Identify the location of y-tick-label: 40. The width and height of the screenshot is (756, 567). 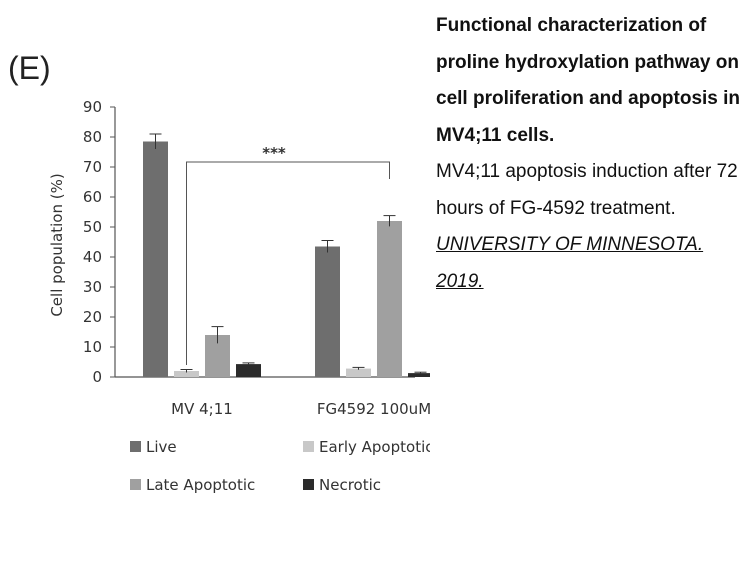
(92, 257).